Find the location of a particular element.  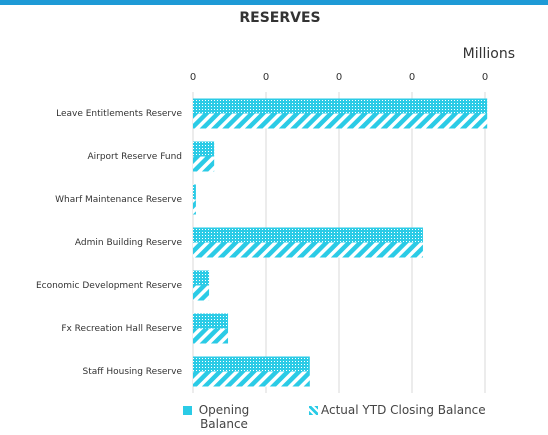

y-tick-label: Airport Reserve Fund is located at coordinates (134, 157).